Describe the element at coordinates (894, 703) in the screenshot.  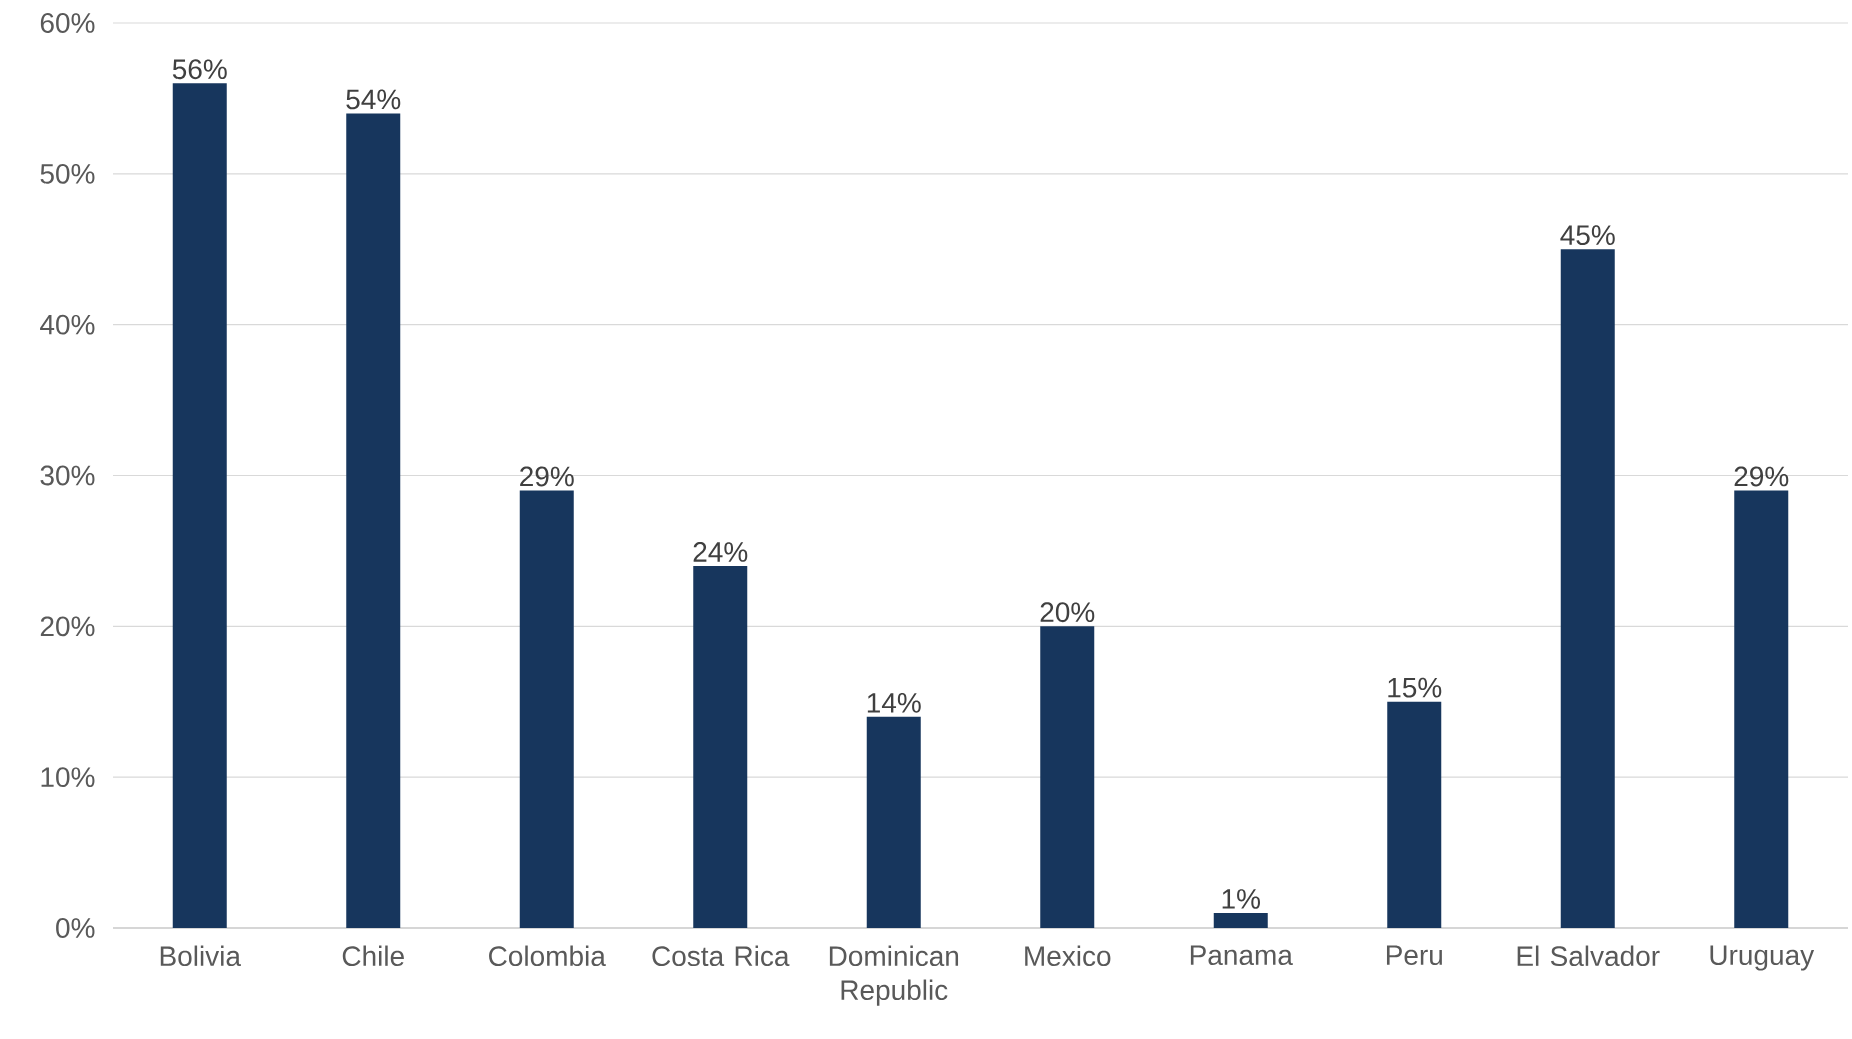
I see `data-label: 14%` at that location.